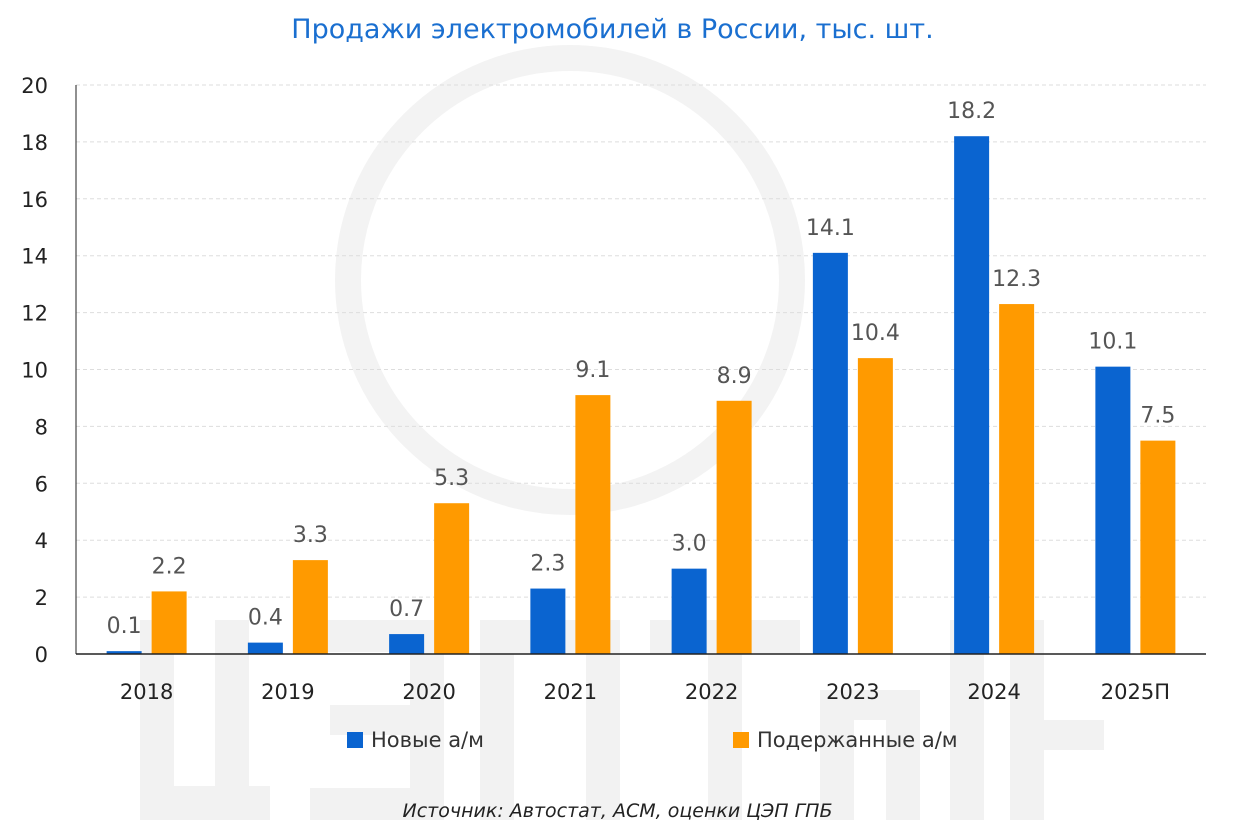 This screenshot has width=1249, height=838. Describe the element at coordinates (34, 257) in the screenshot. I see `y-tick-label: 14` at that location.